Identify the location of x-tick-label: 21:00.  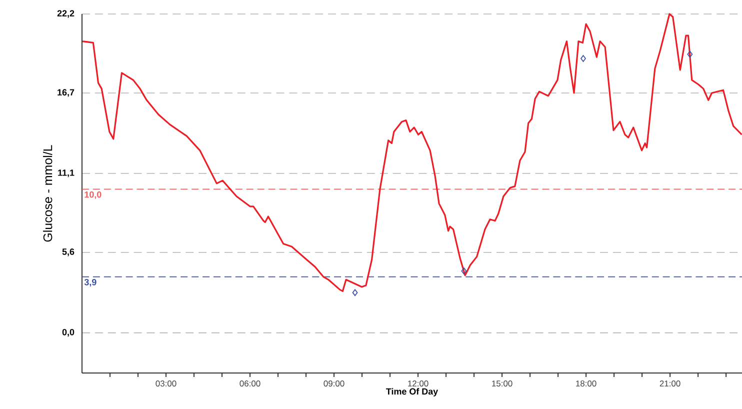
(670, 383).